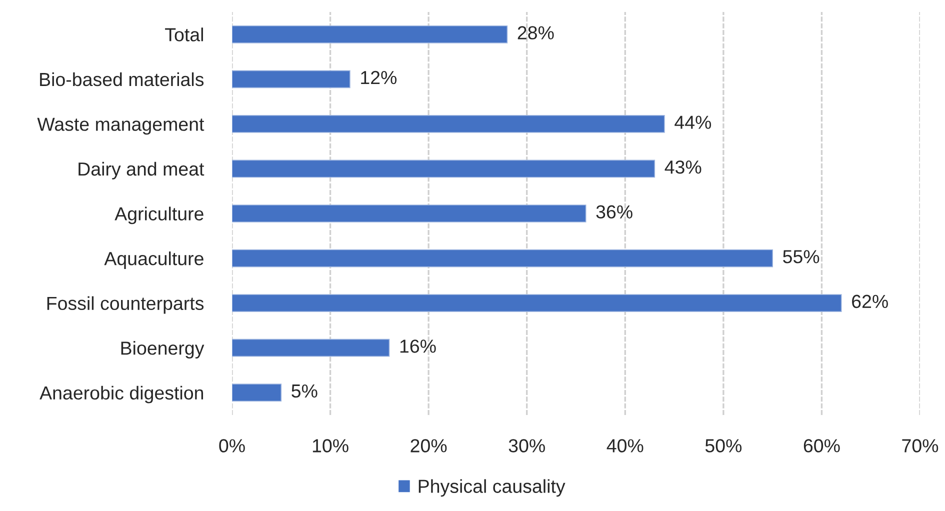 The image size is (945, 511). Describe the element at coordinates (232, 445) in the screenshot. I see `x-tick-label: 0%` at that location.